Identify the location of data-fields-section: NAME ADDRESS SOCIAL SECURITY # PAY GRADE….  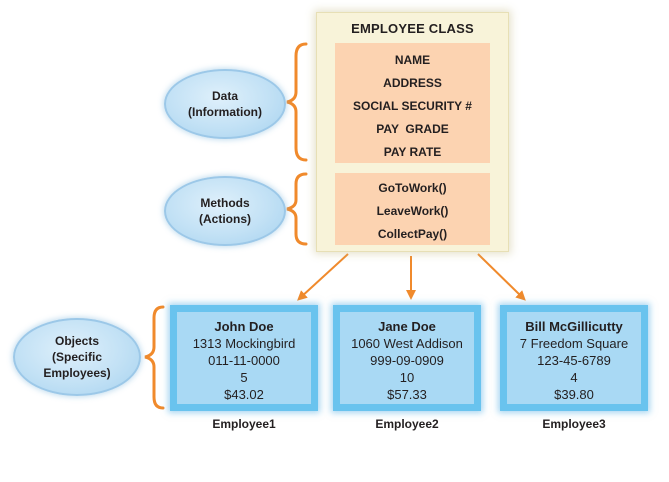
(412, 103).